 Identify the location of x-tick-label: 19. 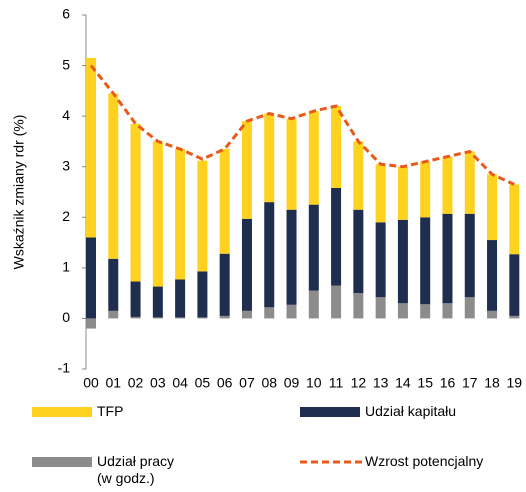
(515, 383).